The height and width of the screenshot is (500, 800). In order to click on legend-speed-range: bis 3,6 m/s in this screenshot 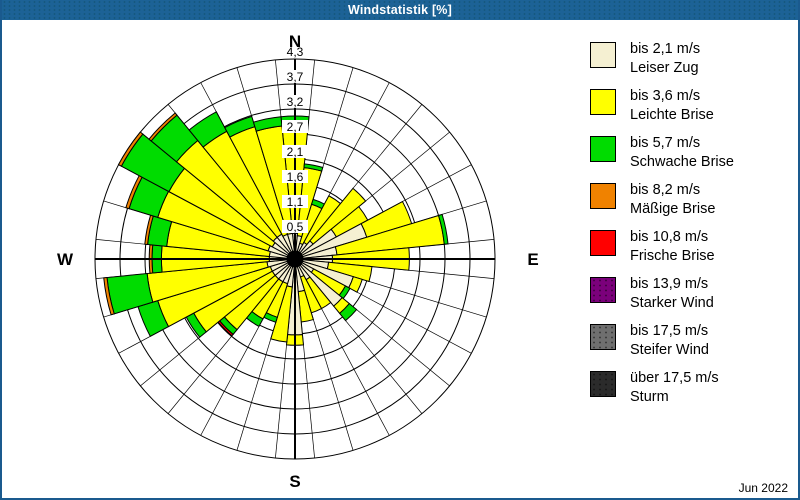, I will do `click(665, 96)`.